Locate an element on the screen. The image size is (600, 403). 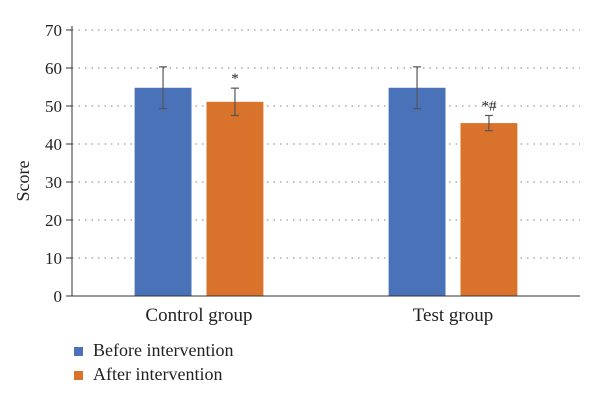
y-tick-label: 70 is located at coordinates (53, 30).